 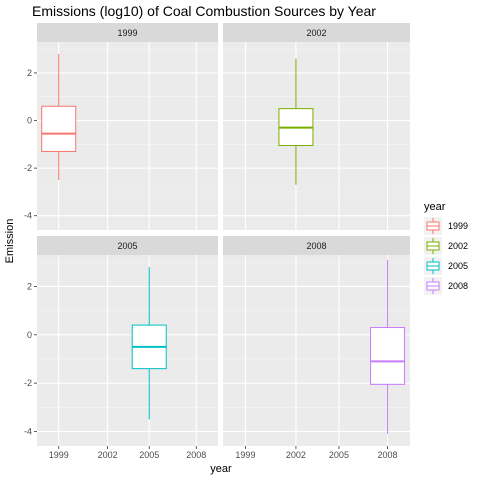 I want to click on x-axis-label: year, so click(x=221, y=469).